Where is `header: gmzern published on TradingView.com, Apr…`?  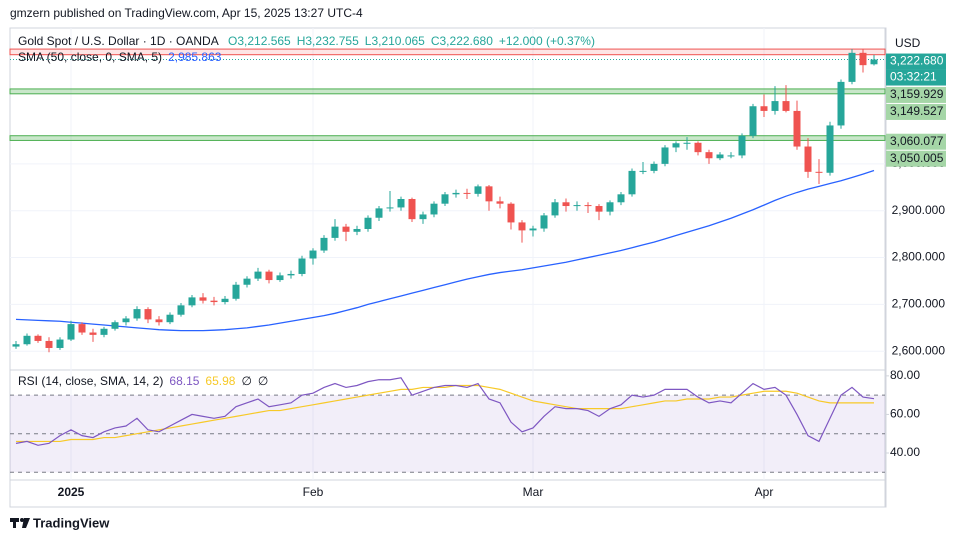 header: gmzern published on TradingView.com, Apr… is located at coordinates (186, 13).